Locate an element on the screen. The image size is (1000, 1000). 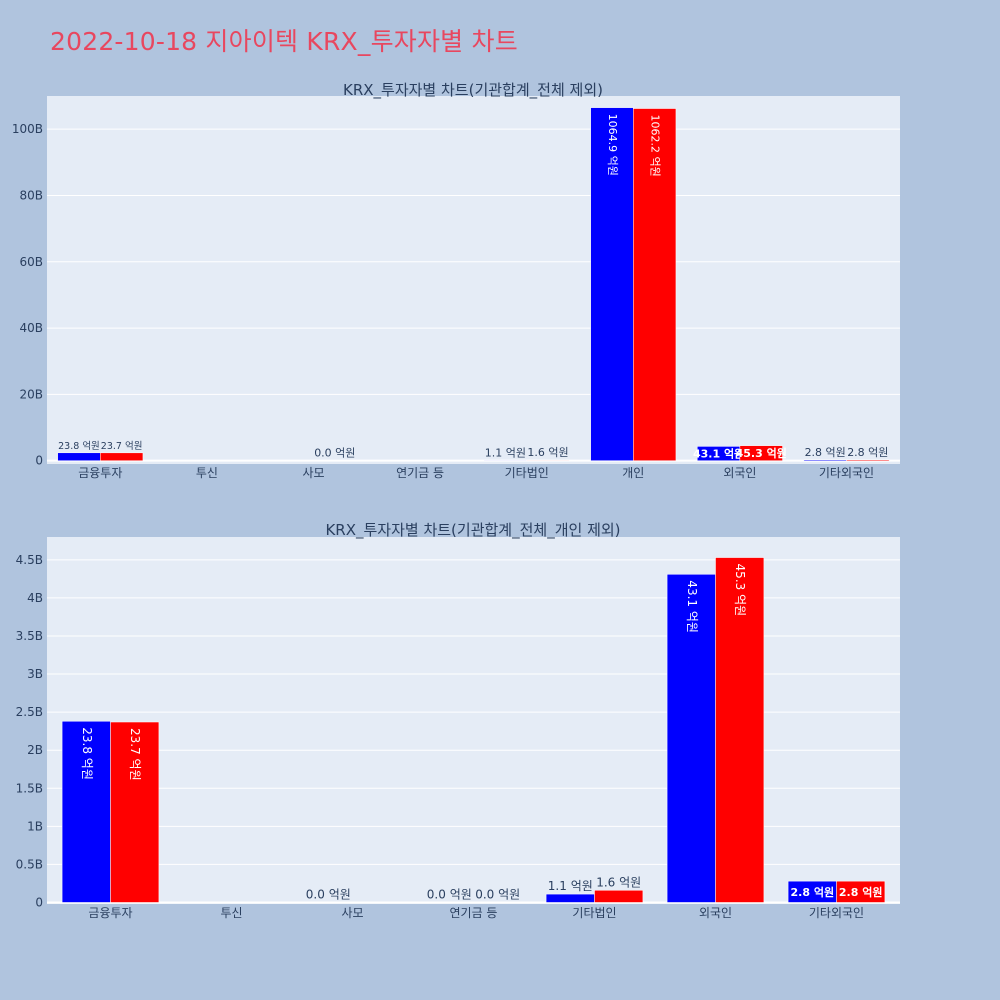
y-tick-label: 4.5B is located at coordinates (29, 560).